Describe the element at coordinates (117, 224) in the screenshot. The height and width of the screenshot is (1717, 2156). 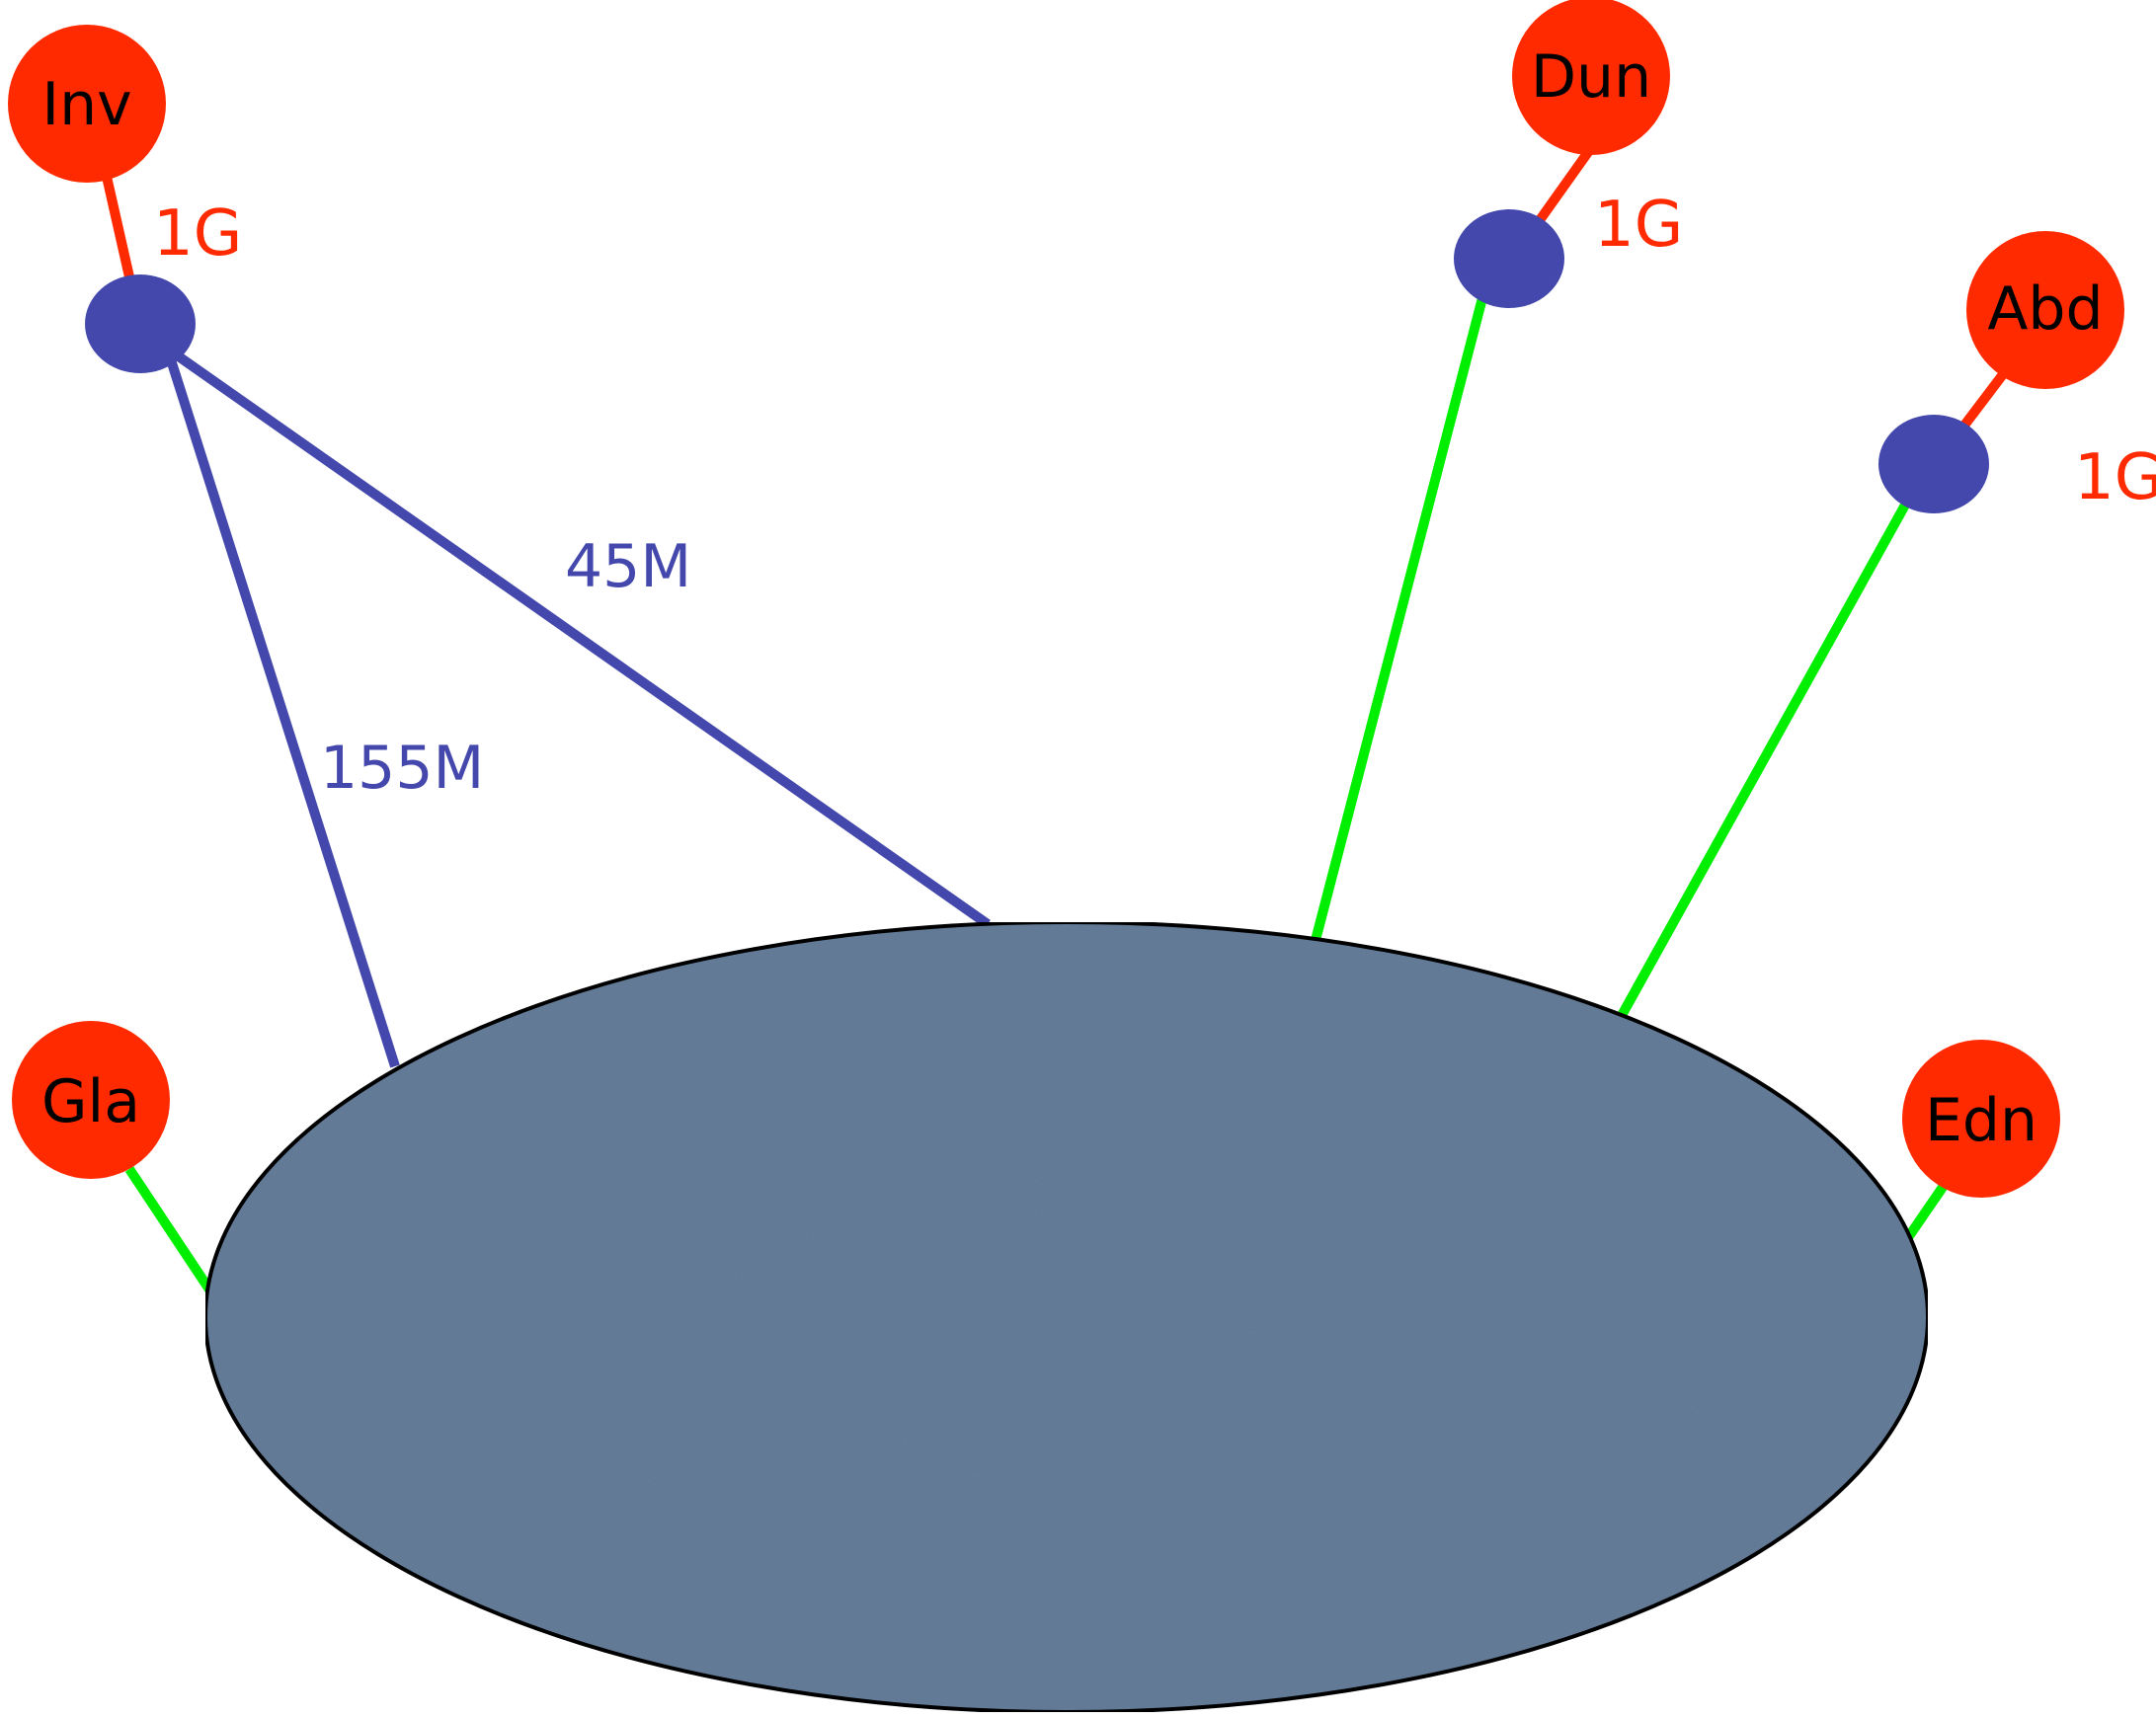
I see `link-inv-to-router` at that location.